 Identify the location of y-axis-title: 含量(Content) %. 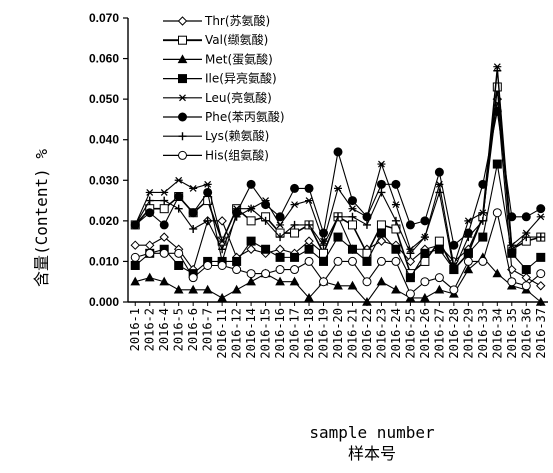
(41, 218).